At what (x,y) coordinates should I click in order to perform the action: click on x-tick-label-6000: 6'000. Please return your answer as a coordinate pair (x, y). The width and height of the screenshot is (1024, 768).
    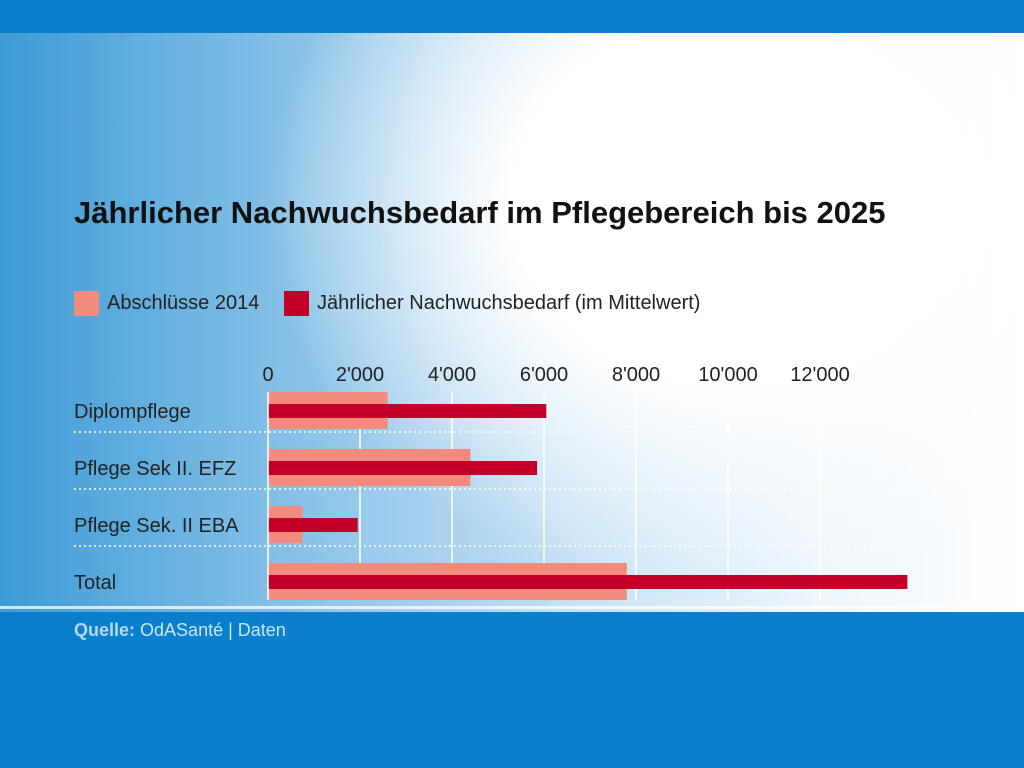
    Looking at the image, I should click on (544, 375).